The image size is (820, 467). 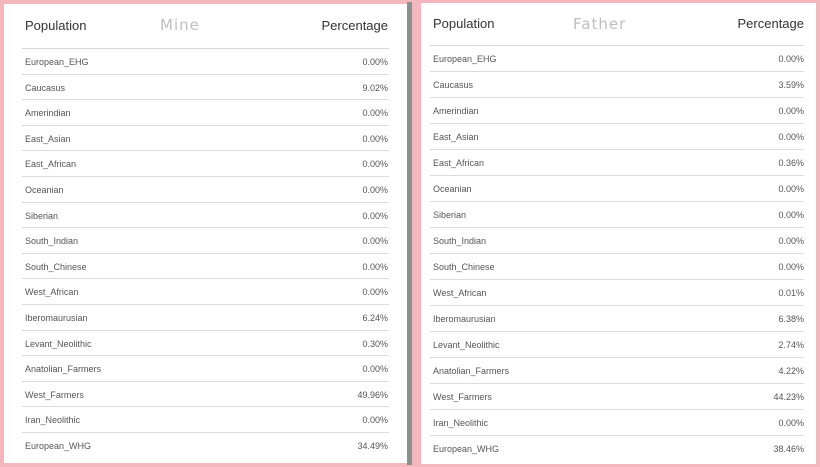 What do you see at coordinates (791, 85) in the screenshot?
I see `percentage-value: 3.59%` at bounding box center [791, 85].